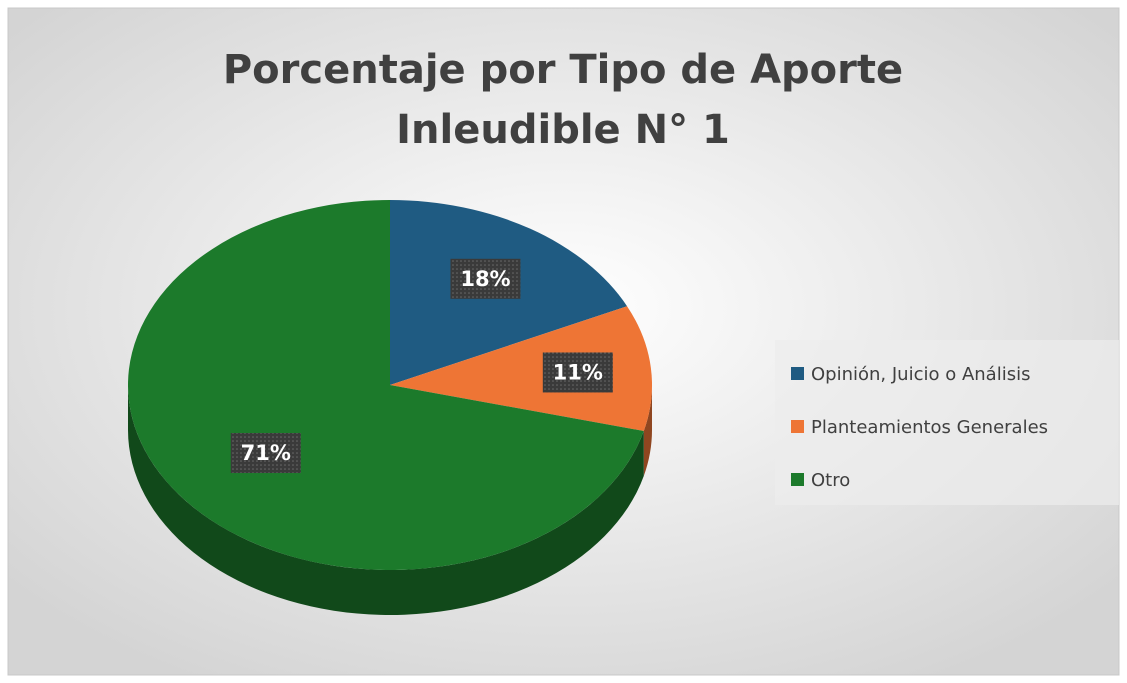  What do you see at coordinates (920, 374) in the screenshot?
I see `legend-label: Opinión, Juicio o Análisis` at bounding box center [920, 374].